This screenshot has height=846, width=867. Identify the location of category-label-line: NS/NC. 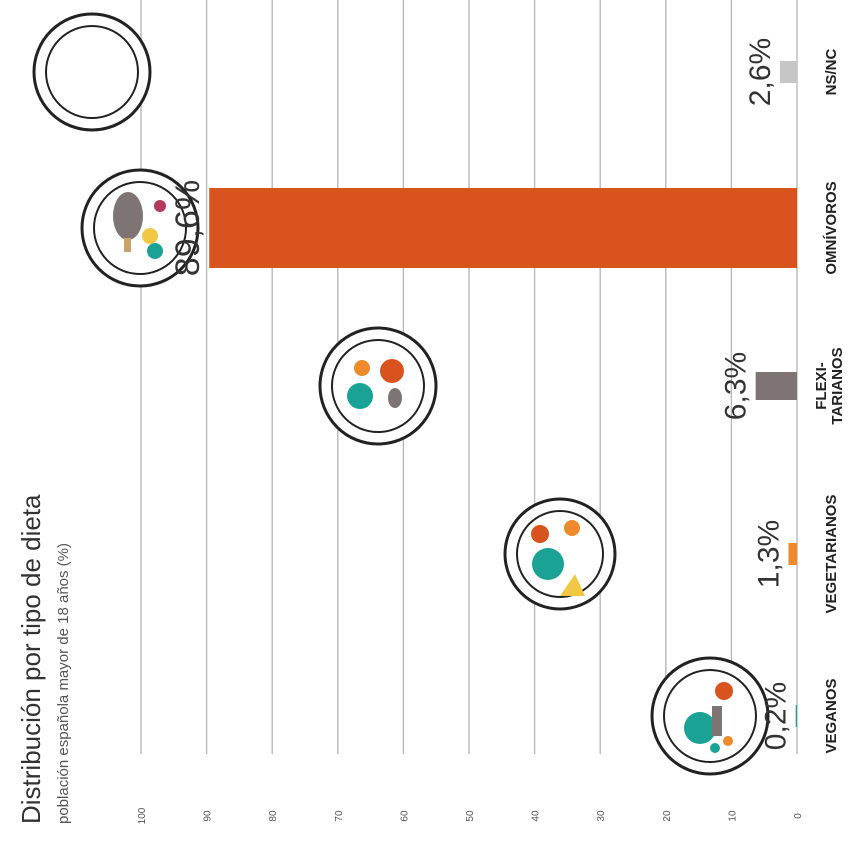
(831, 71).